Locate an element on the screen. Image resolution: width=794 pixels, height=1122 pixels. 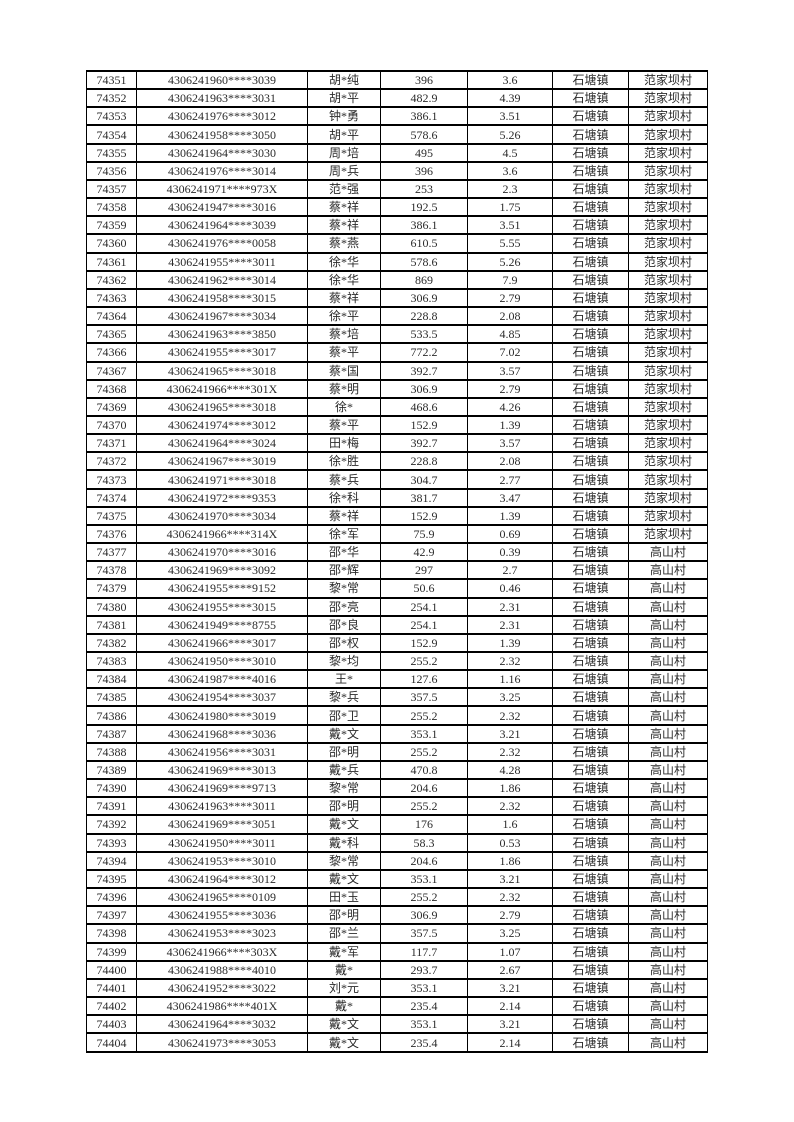
cell-serial-number: 74358 is located at coordinates (111, 207).